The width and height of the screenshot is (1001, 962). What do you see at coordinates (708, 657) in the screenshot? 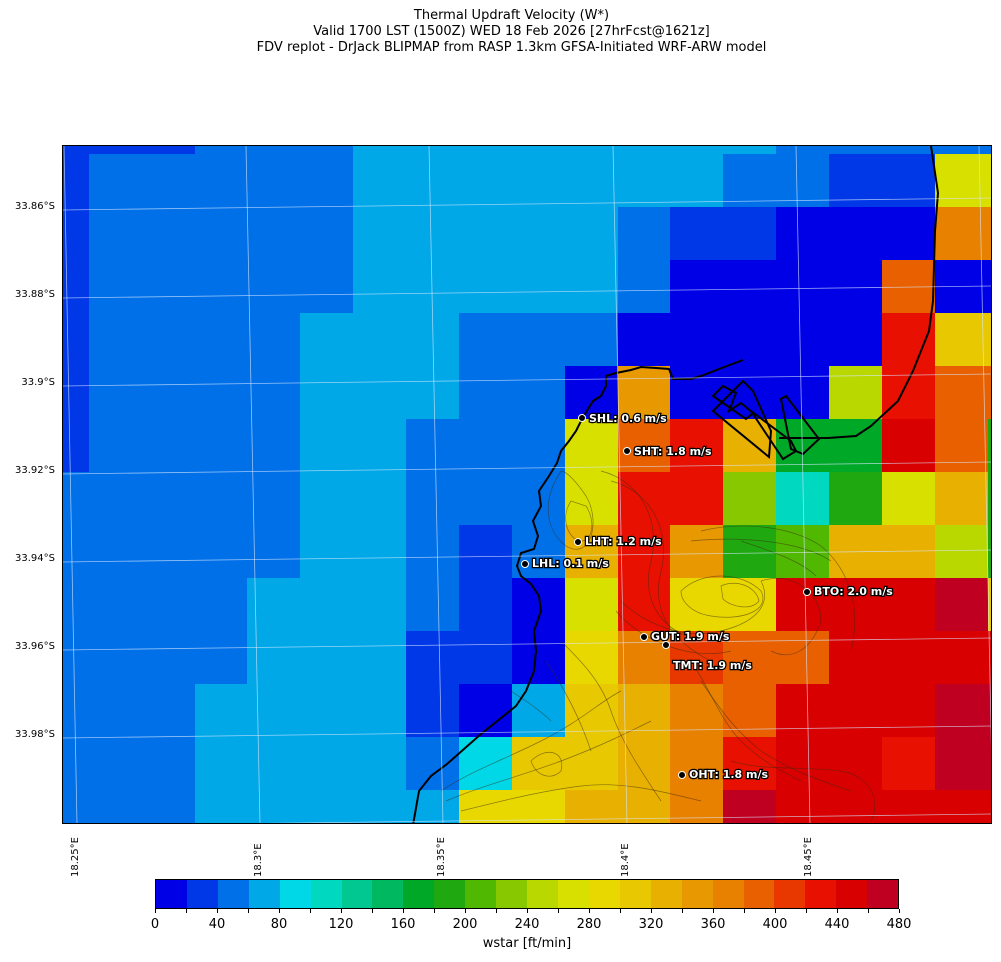
I see `station-tmt: TMT: 1.9 m/s` at bounding box center [708, 657].